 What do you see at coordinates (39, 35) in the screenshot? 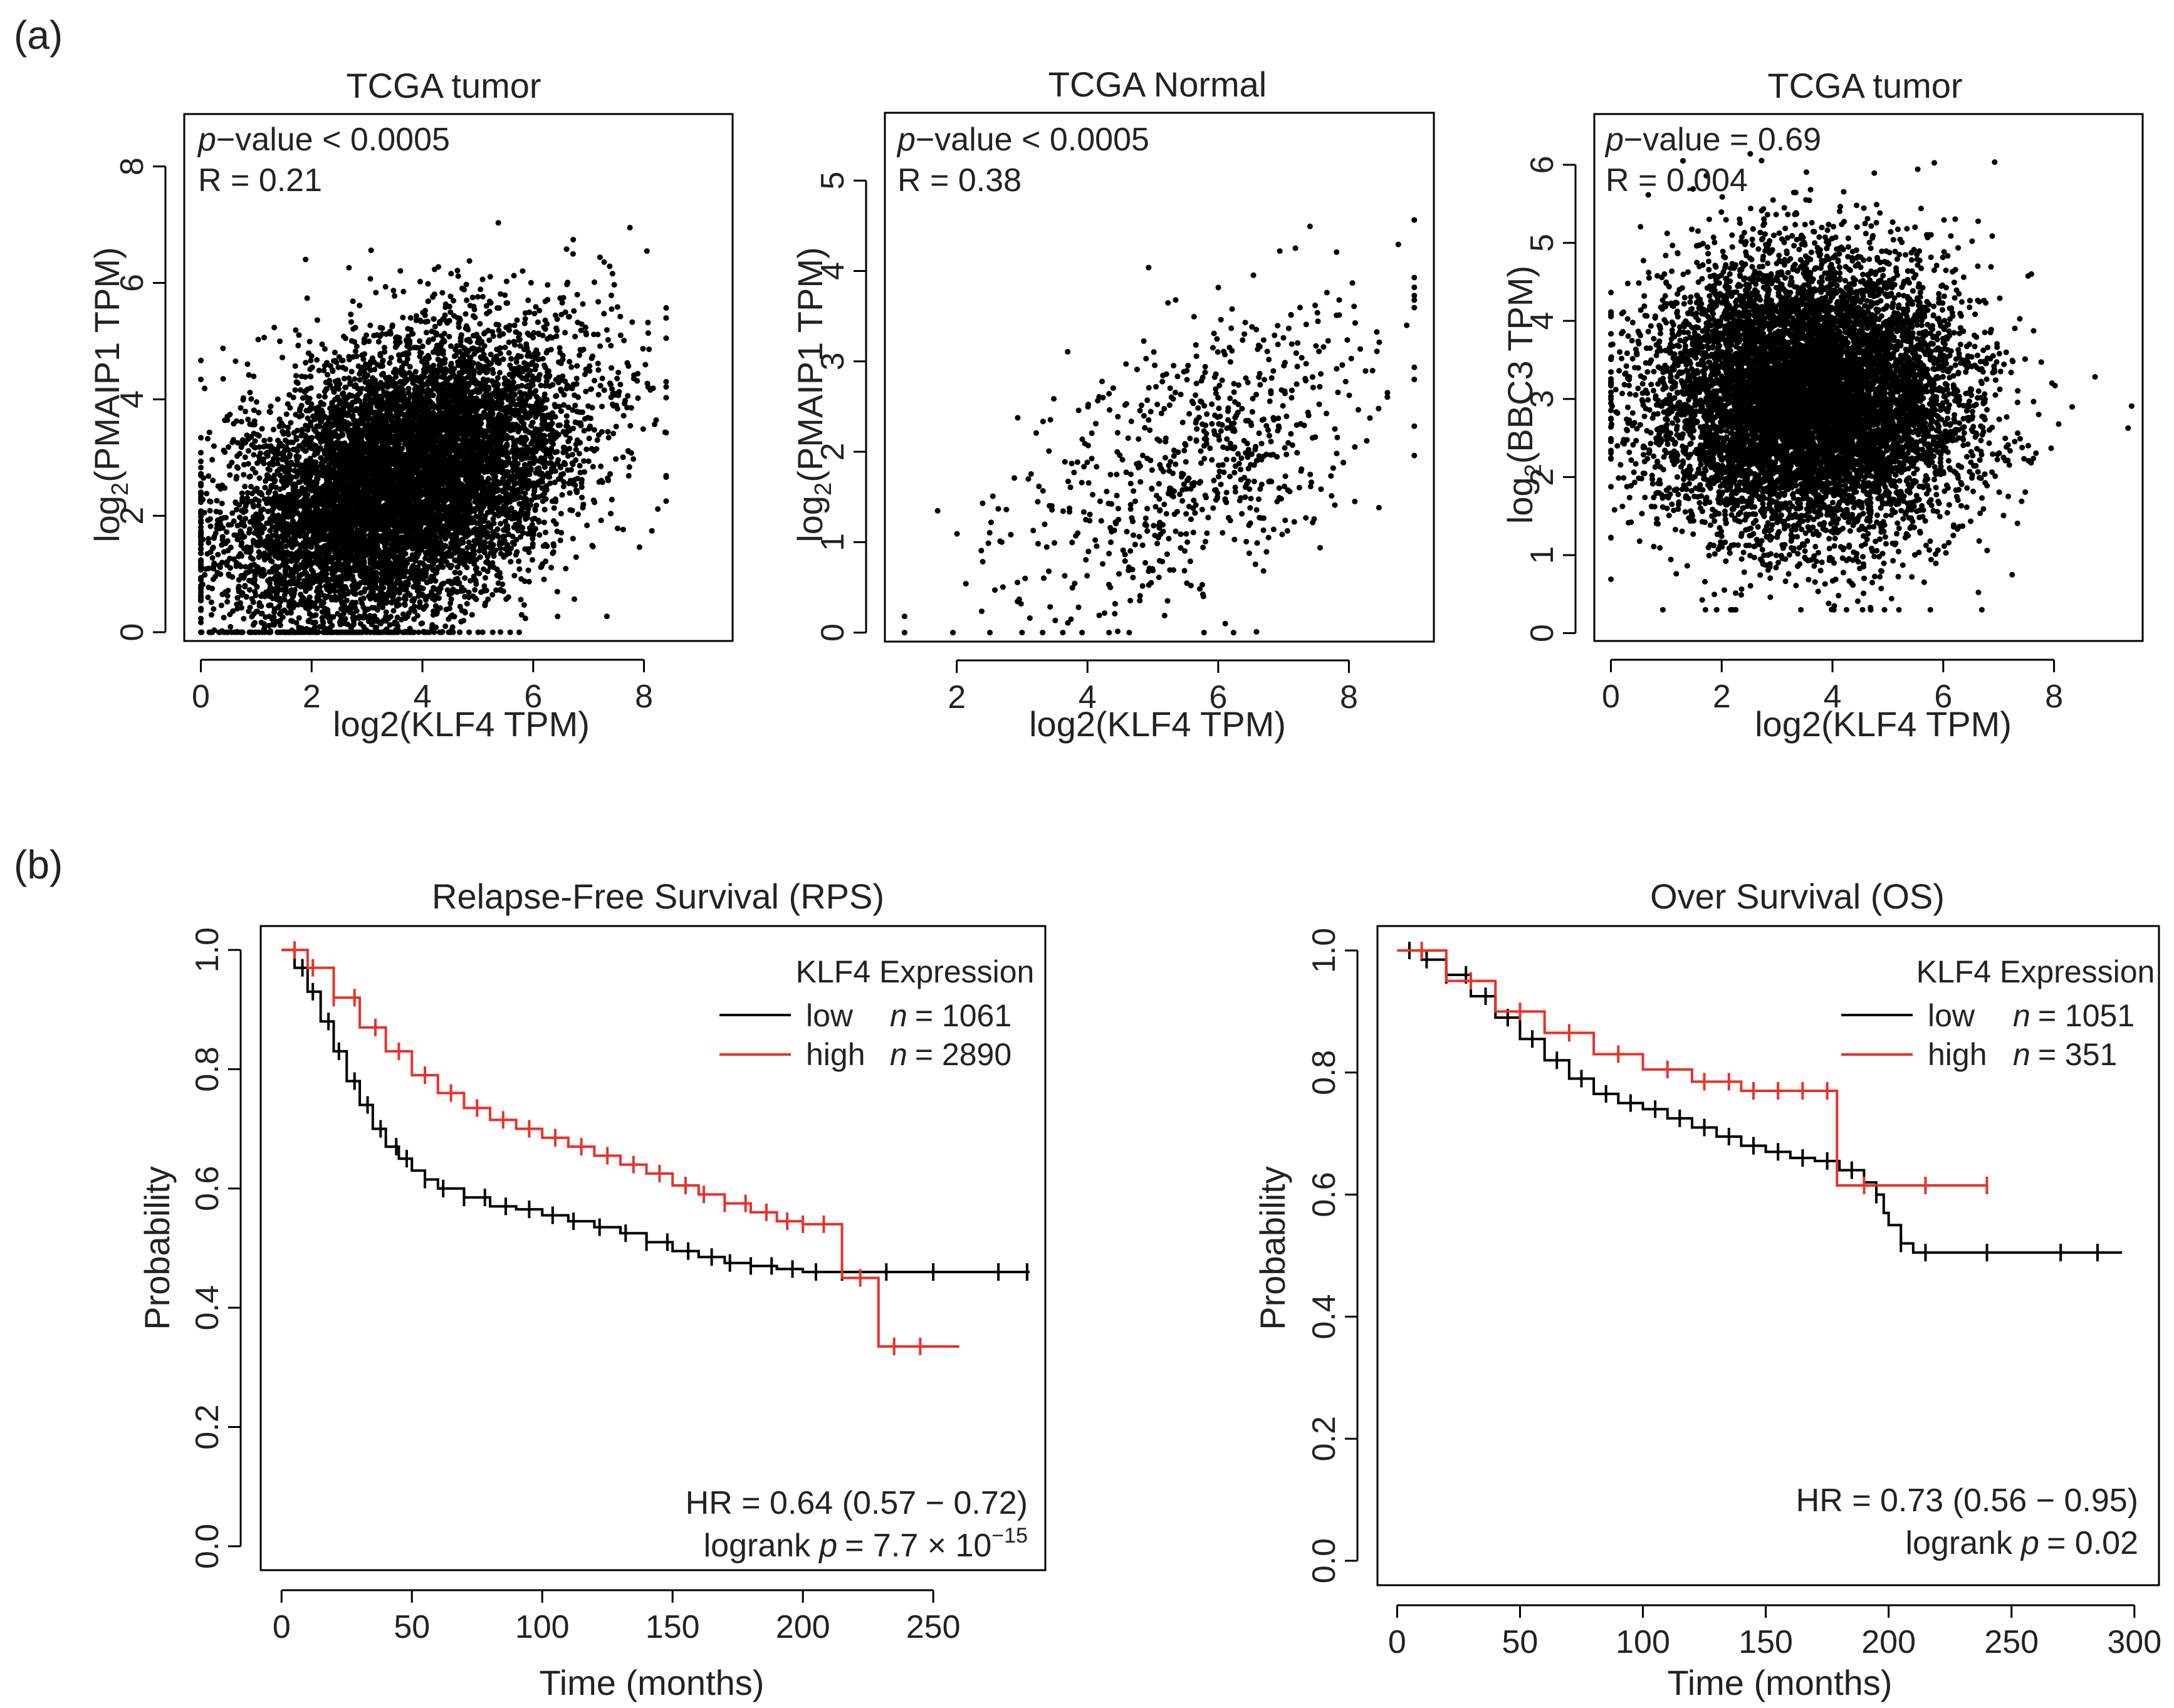
I see `panel-label-a: (a)` at bounding box center [39, 35].